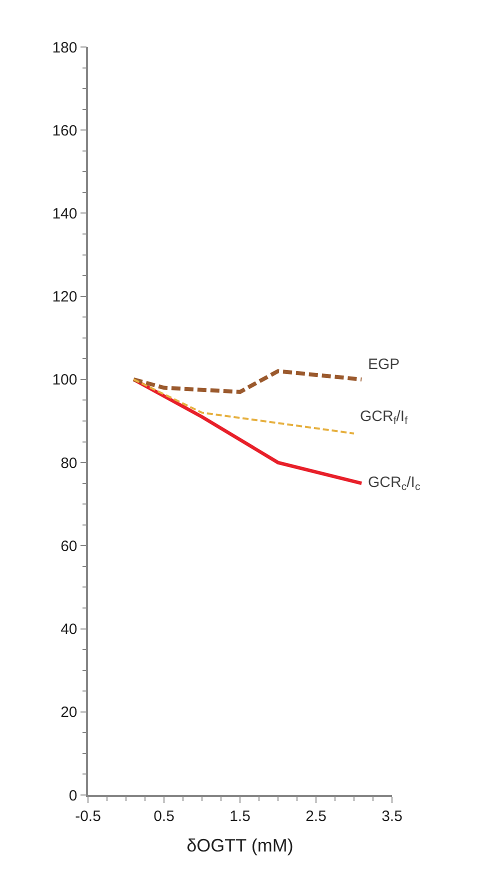 The image size is (479, 889). What do you see at coordinates (316, 816) in the screenshot?
I see `x-tick-label: 2.5` at bounding box center [316, 816].